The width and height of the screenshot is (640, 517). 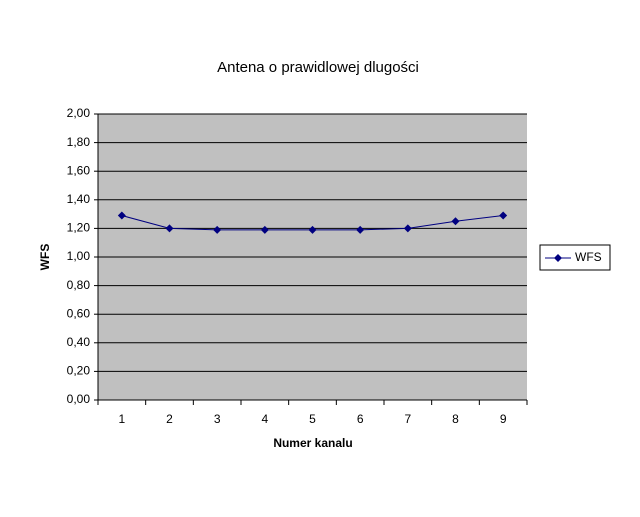 I want to click on y-tick-label: 0,80, so click(x=79, y=285).